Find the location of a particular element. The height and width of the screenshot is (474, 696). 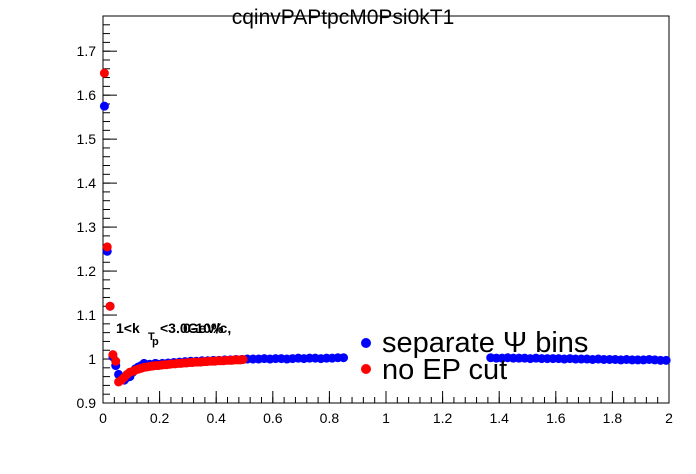

y-tick-label: 0.9 is located at coordinates (87, 403).